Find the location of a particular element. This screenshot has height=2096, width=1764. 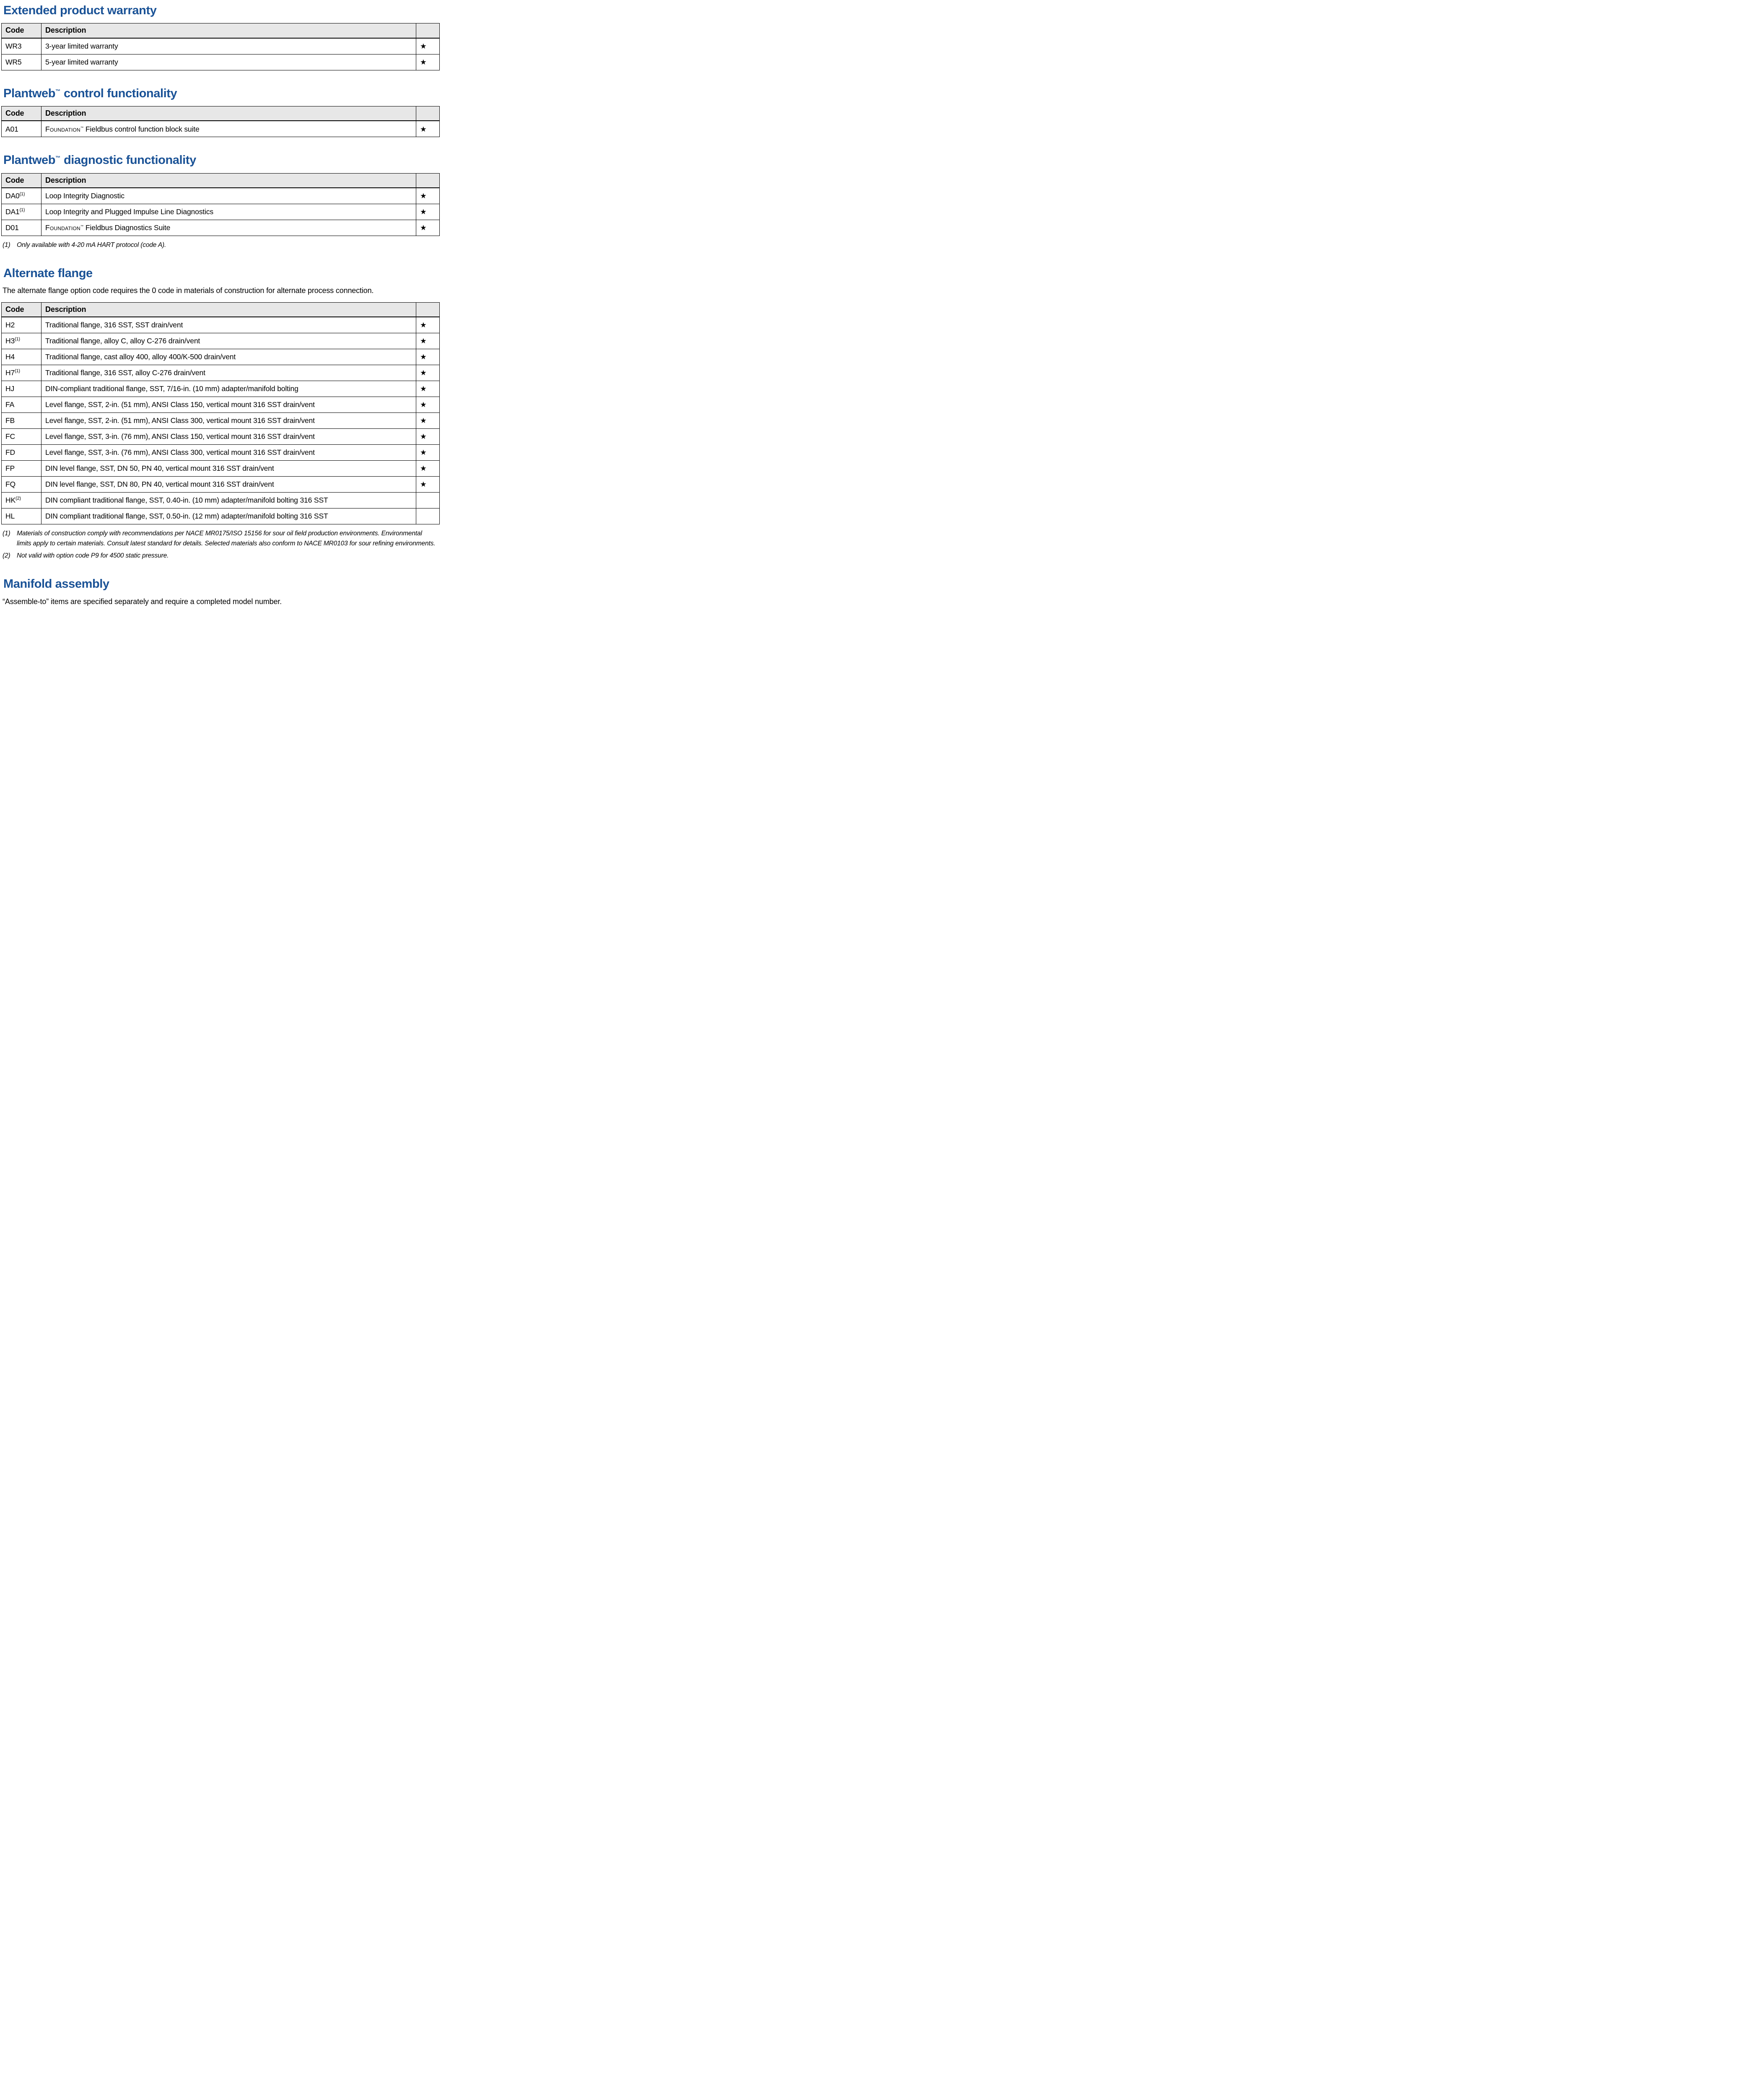

code-cell: H3(1) is located at coordinates (21, 341).